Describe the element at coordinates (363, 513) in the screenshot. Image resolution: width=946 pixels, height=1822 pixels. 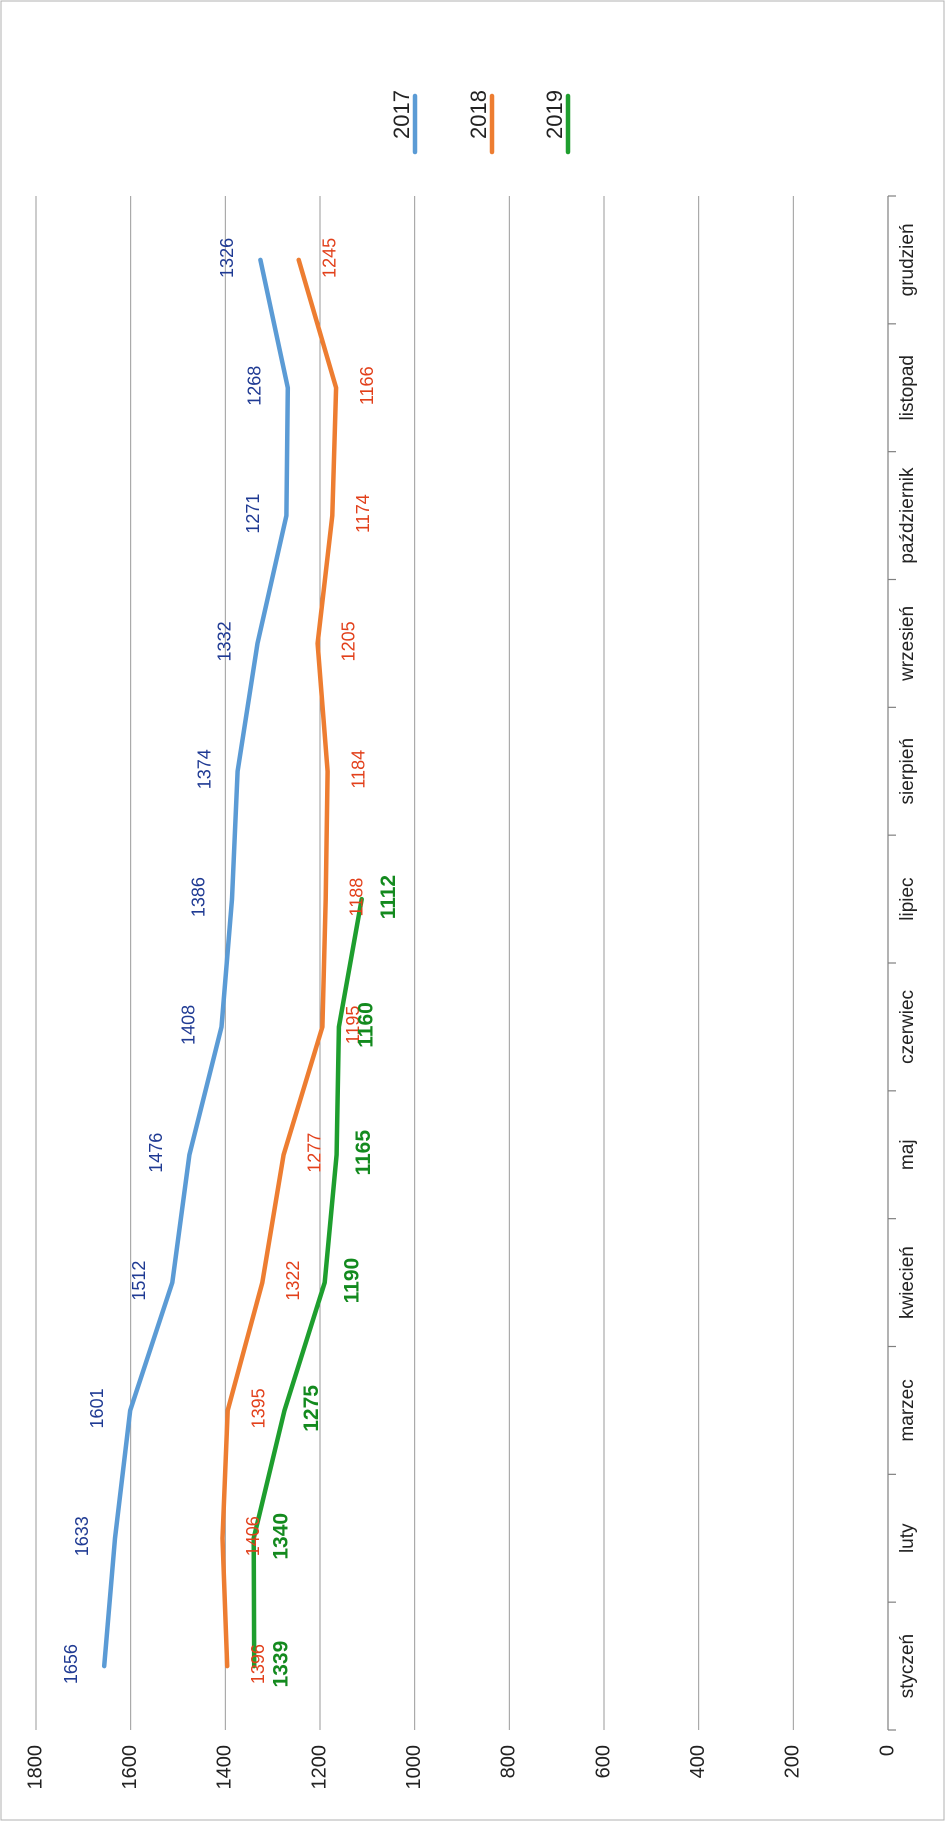
I see `data-label-2018: 1174` at that location.